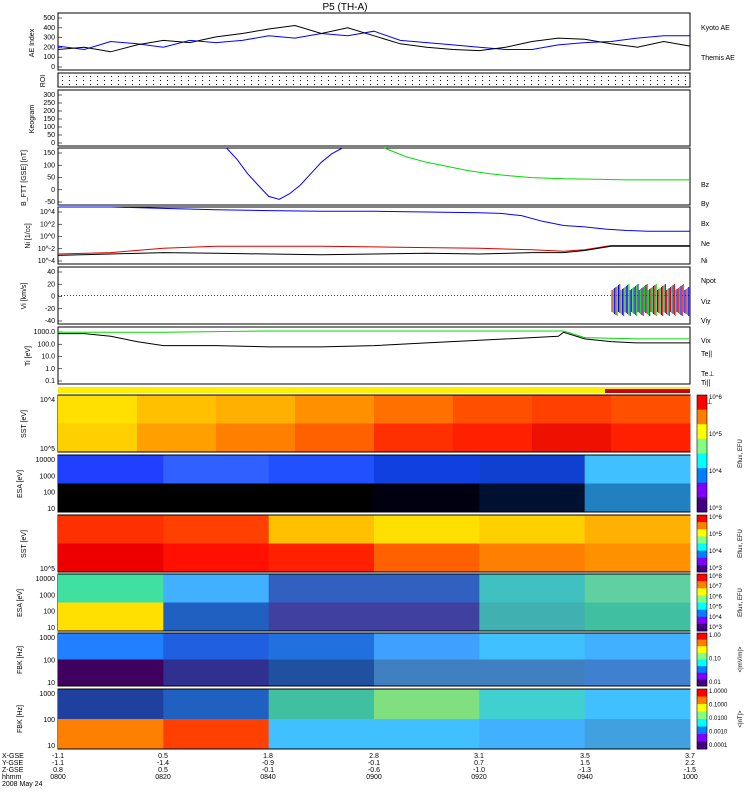 This screenshot has height=800, width=750. What do you see at coordinates (49, 103) in the screenshot?
I see `ytick-label: 250` at bounding box center [49, 103].